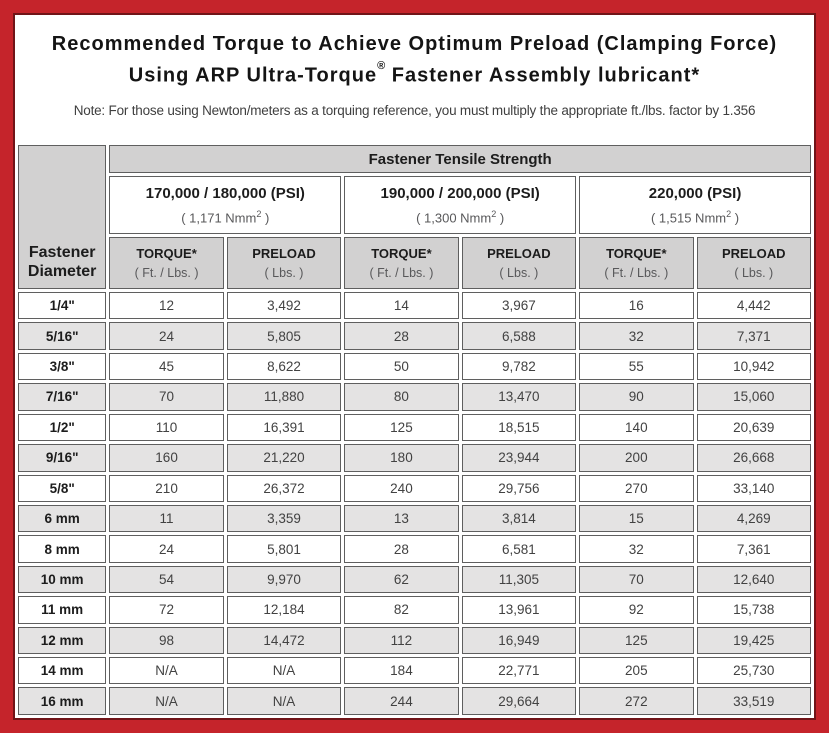 The height and width of the screenshot is (733, 829). Describe the element at coordinates (636, 397) in the screenshot. I see `torque-value-cell: 90` at that location.